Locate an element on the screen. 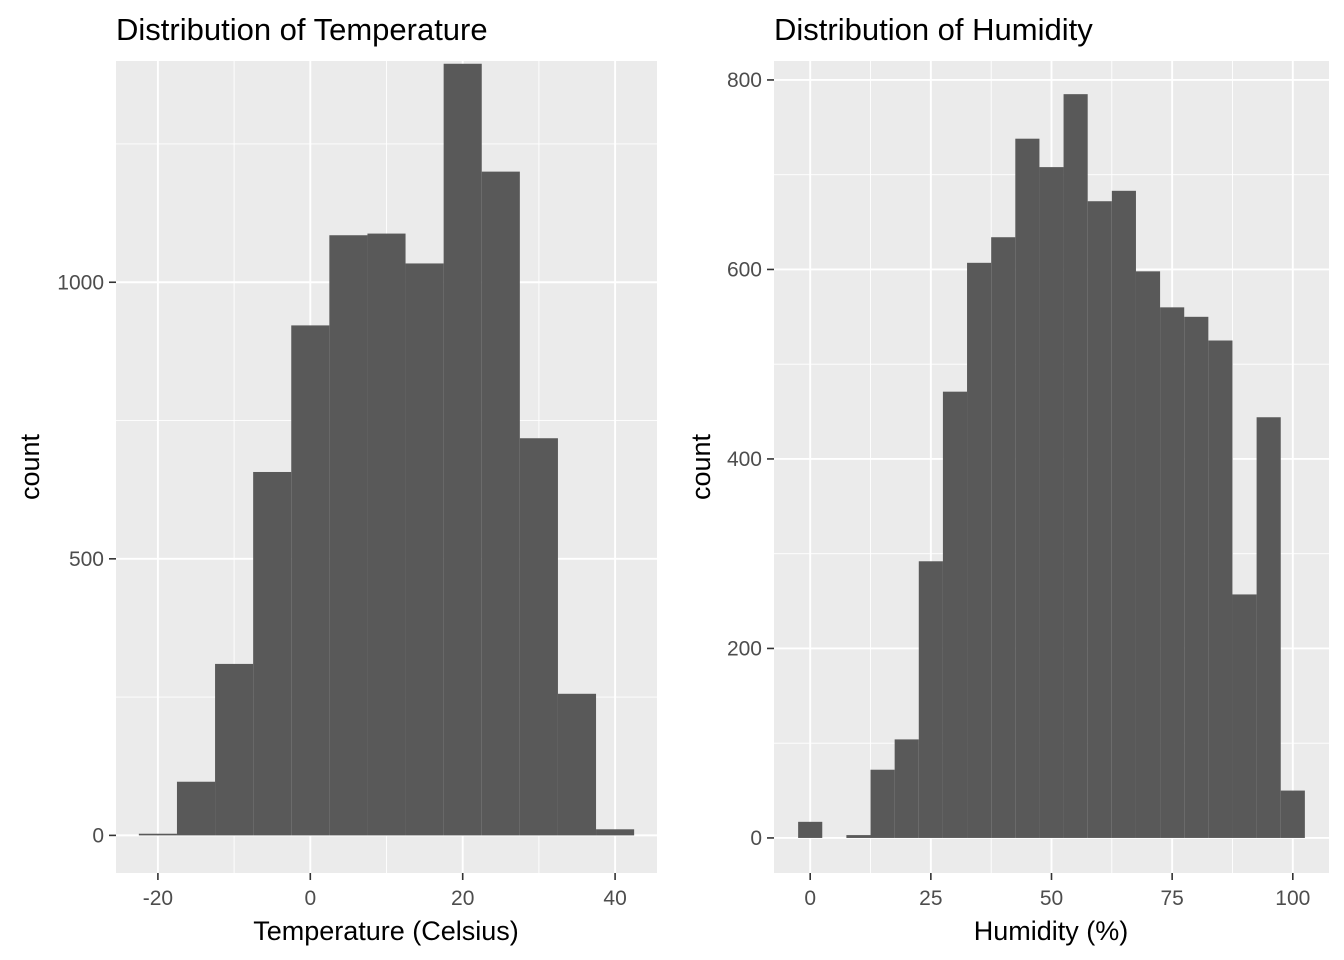  temperature-y-tick-label: 0 is located at coordinates (98, 835).